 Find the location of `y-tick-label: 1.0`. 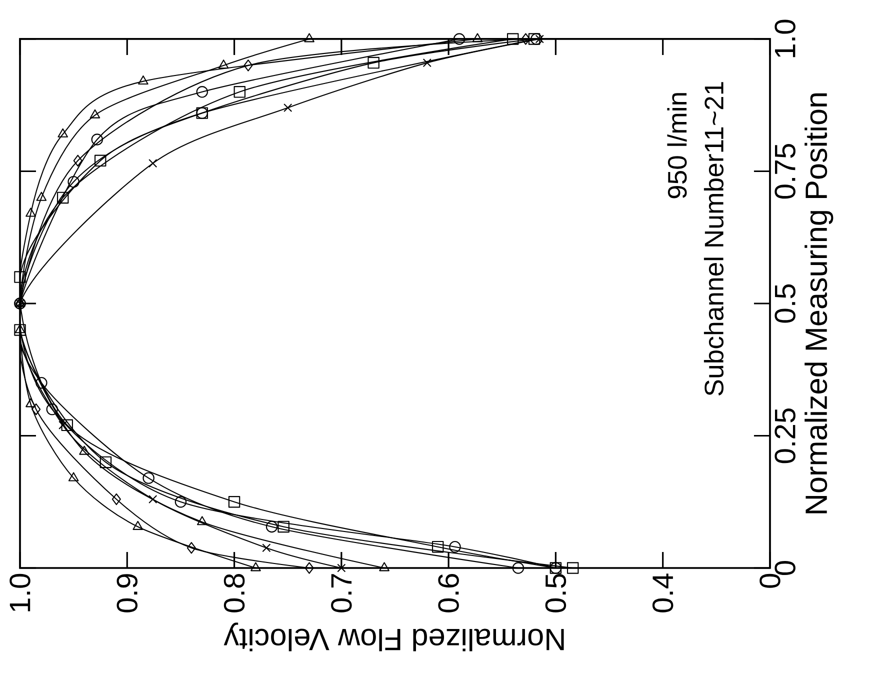

y-tick-label: 1.0 is located at coordinates (785, 39).